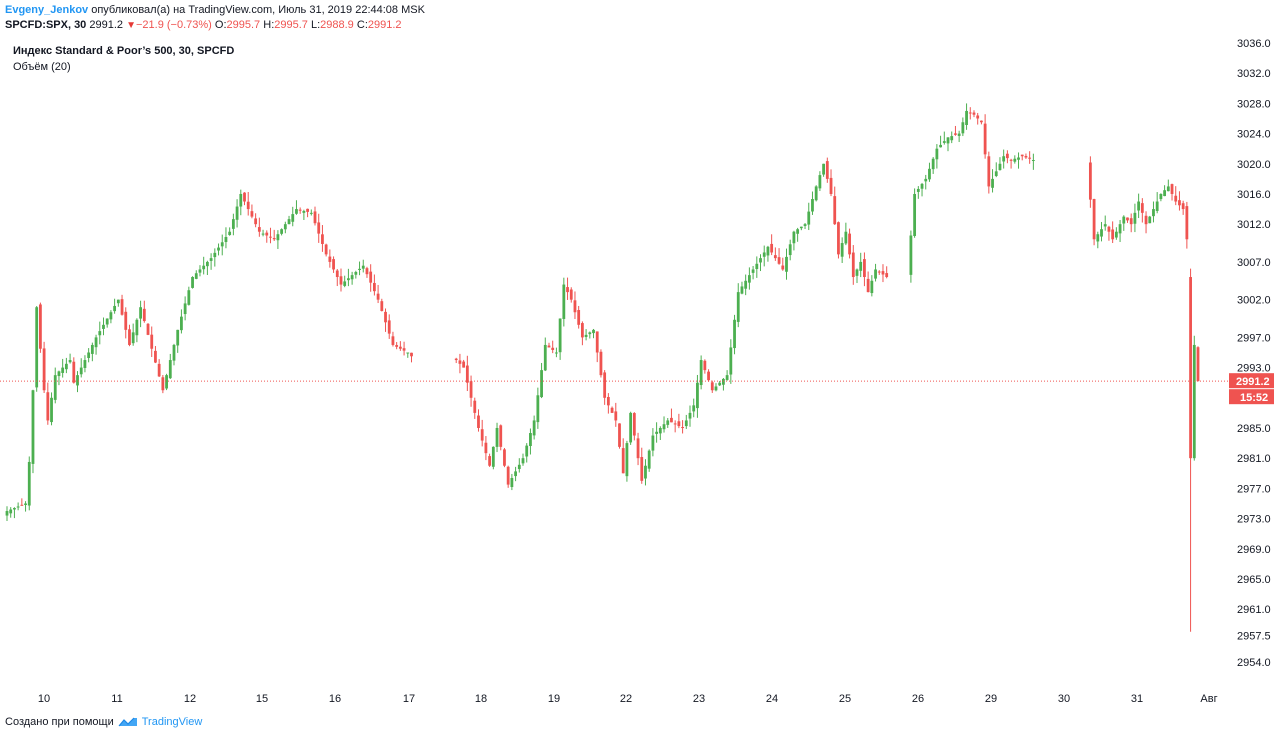  I want to click on current-price-badge, so click(1251, 381).